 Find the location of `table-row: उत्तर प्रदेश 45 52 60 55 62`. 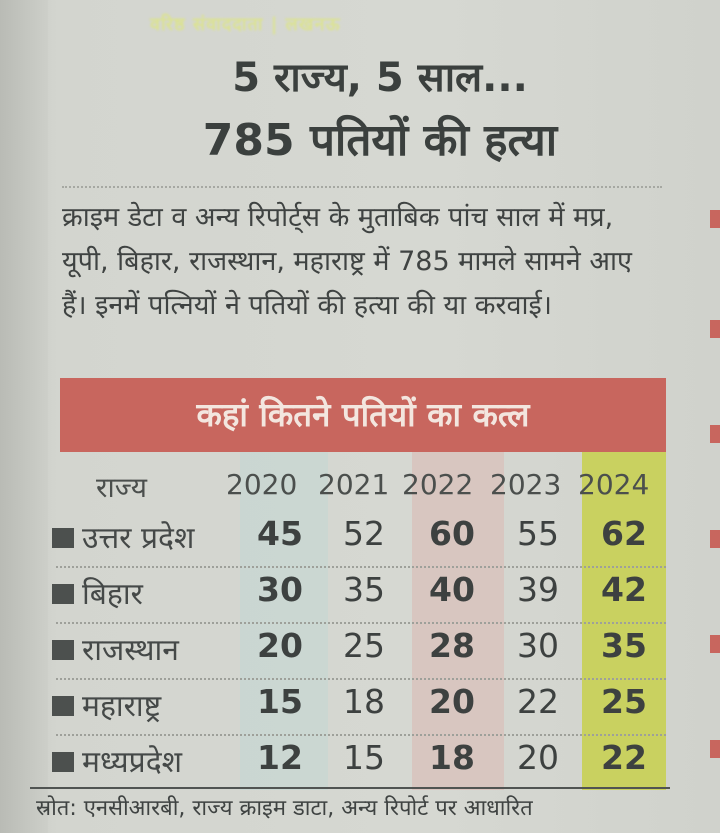

table-row: उत्तर प्रदेश 45 52 60 55 62 is located at coordinates (359, 538).